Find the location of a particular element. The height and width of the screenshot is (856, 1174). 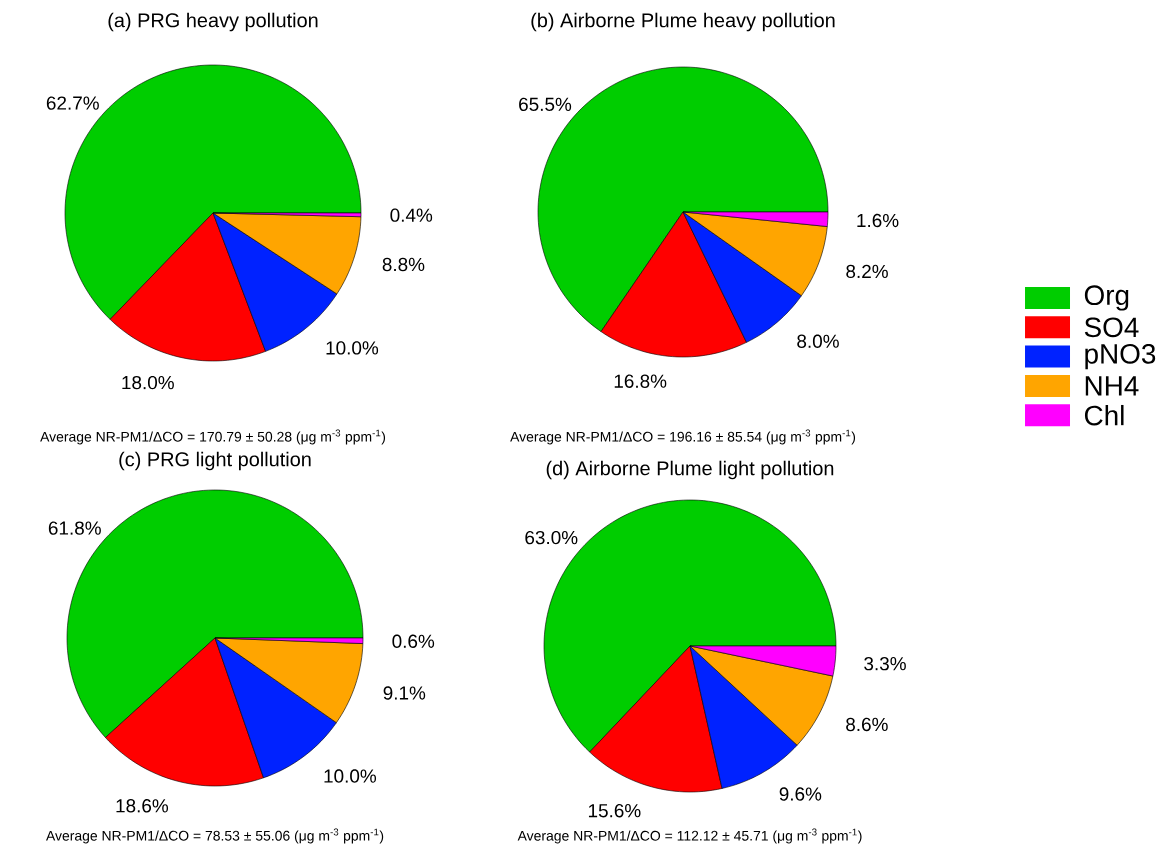

data-label: 8.6% is located at coordinates (867, 724).